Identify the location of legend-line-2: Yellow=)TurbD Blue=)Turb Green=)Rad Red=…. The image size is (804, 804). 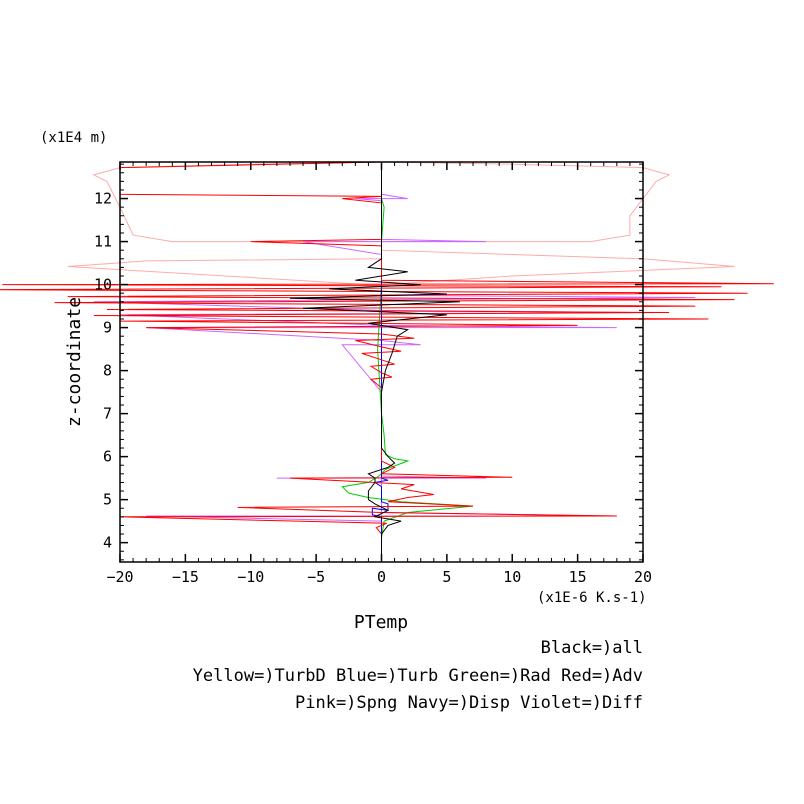
(418, 676).